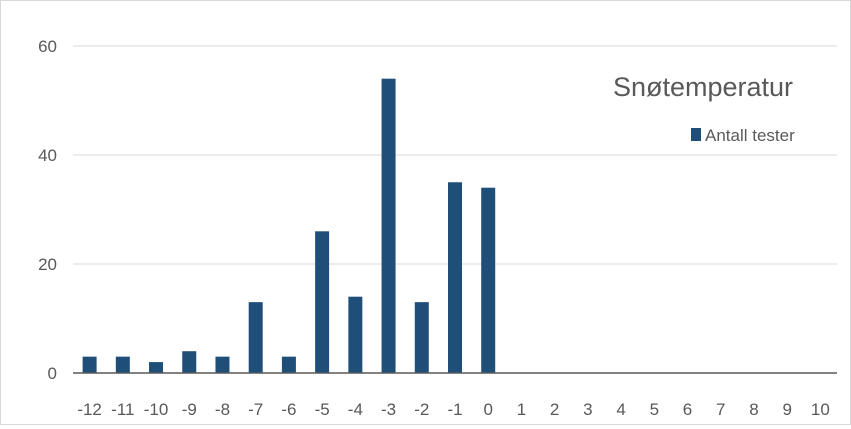 The height and width of the screenshot is (429, 851). Describe the element at coordinates (421, 409) in the screenshot. I see `x-tick-label: -2` at that location.